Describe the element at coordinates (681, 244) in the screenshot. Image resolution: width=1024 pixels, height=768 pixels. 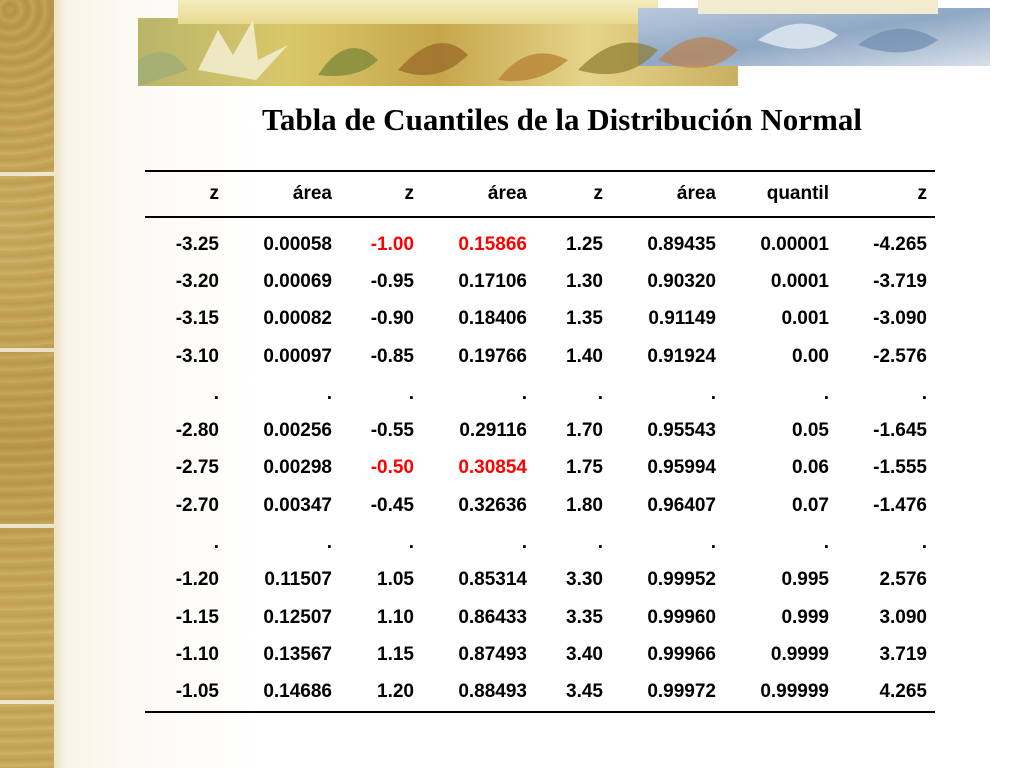
I see `table-cell: 0.89435` at that location.